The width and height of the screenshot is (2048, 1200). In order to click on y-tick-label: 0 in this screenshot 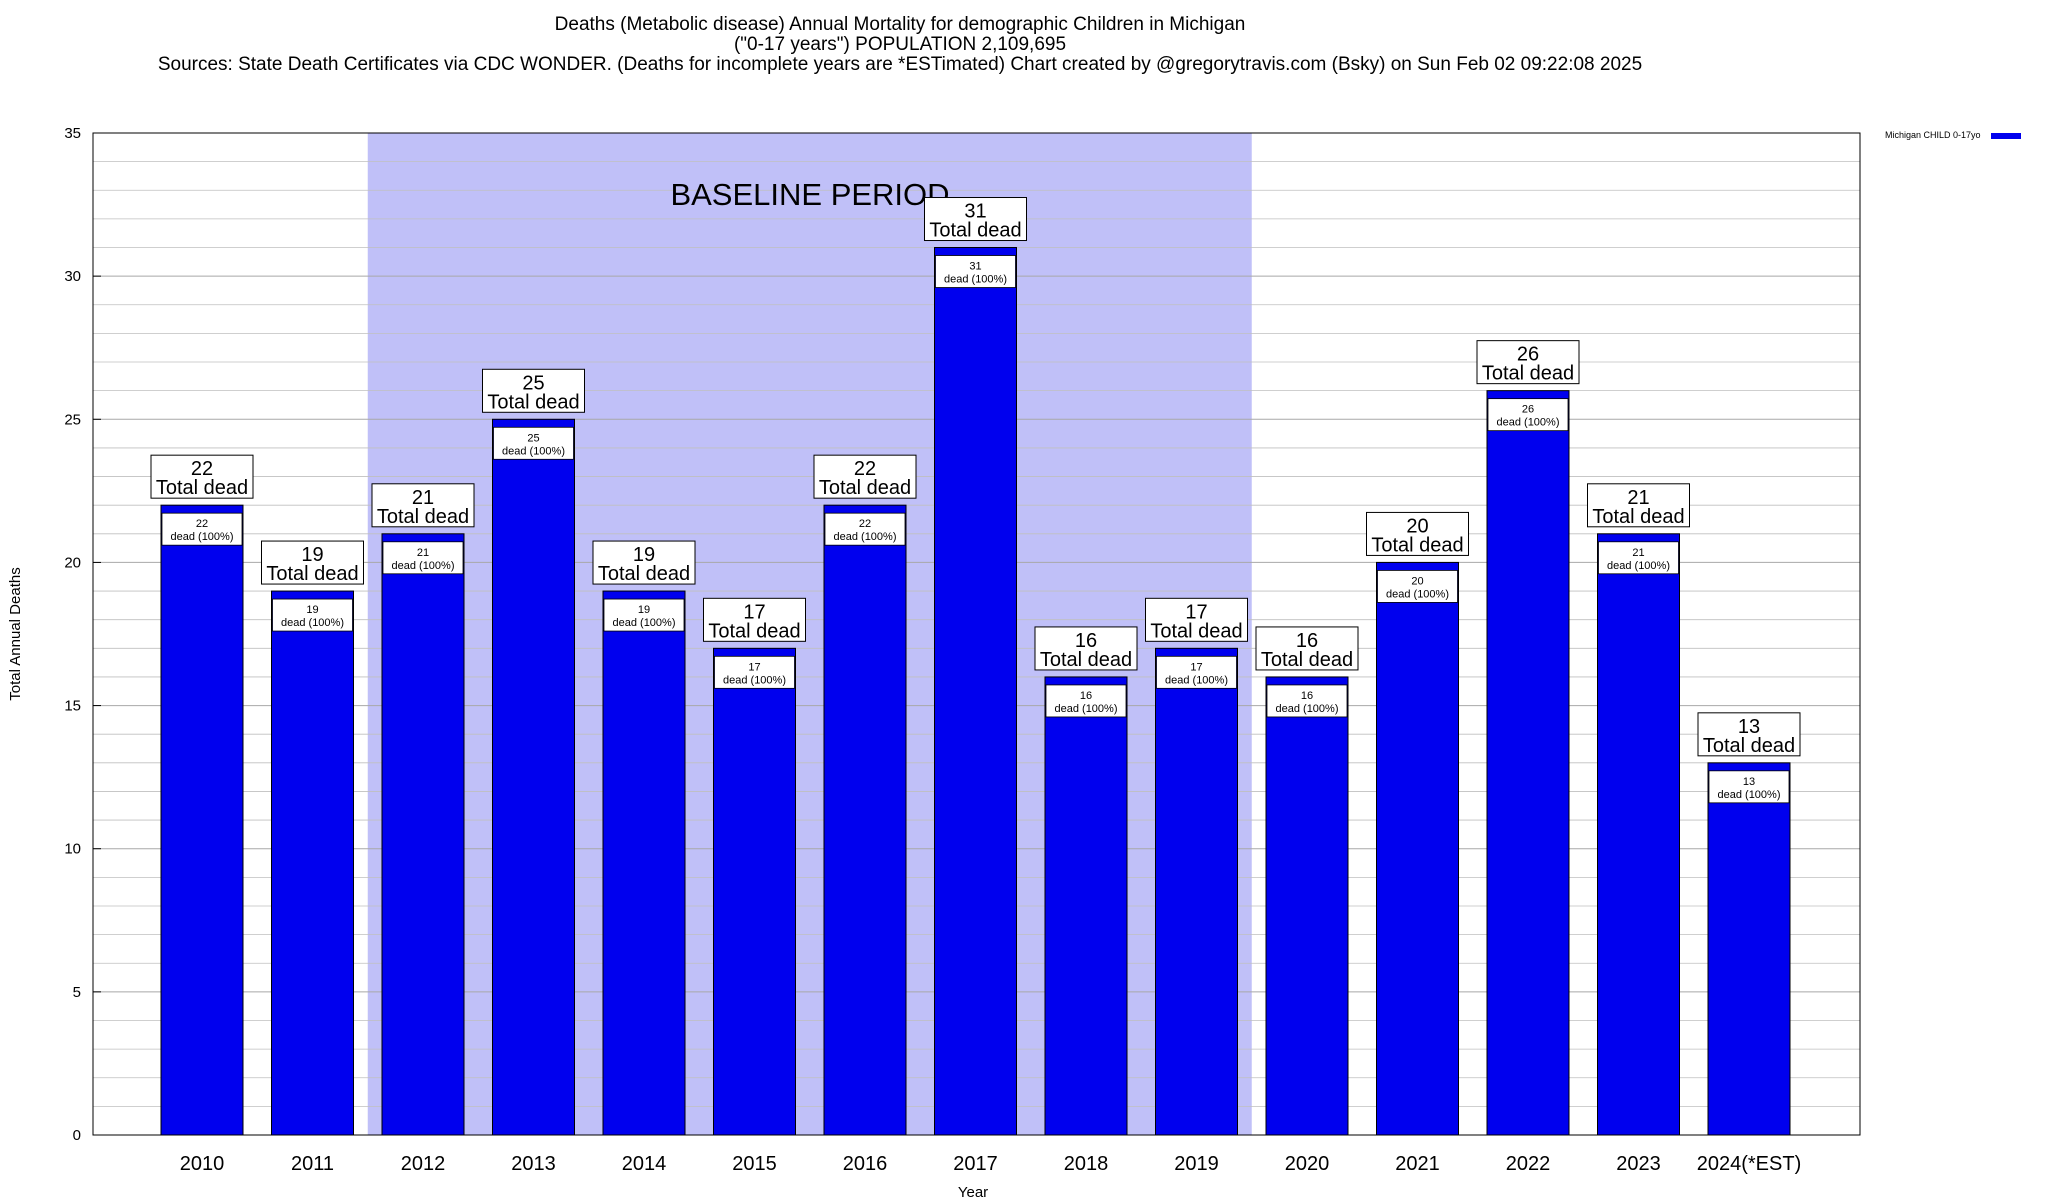, I will do `click(77, 1135)`.